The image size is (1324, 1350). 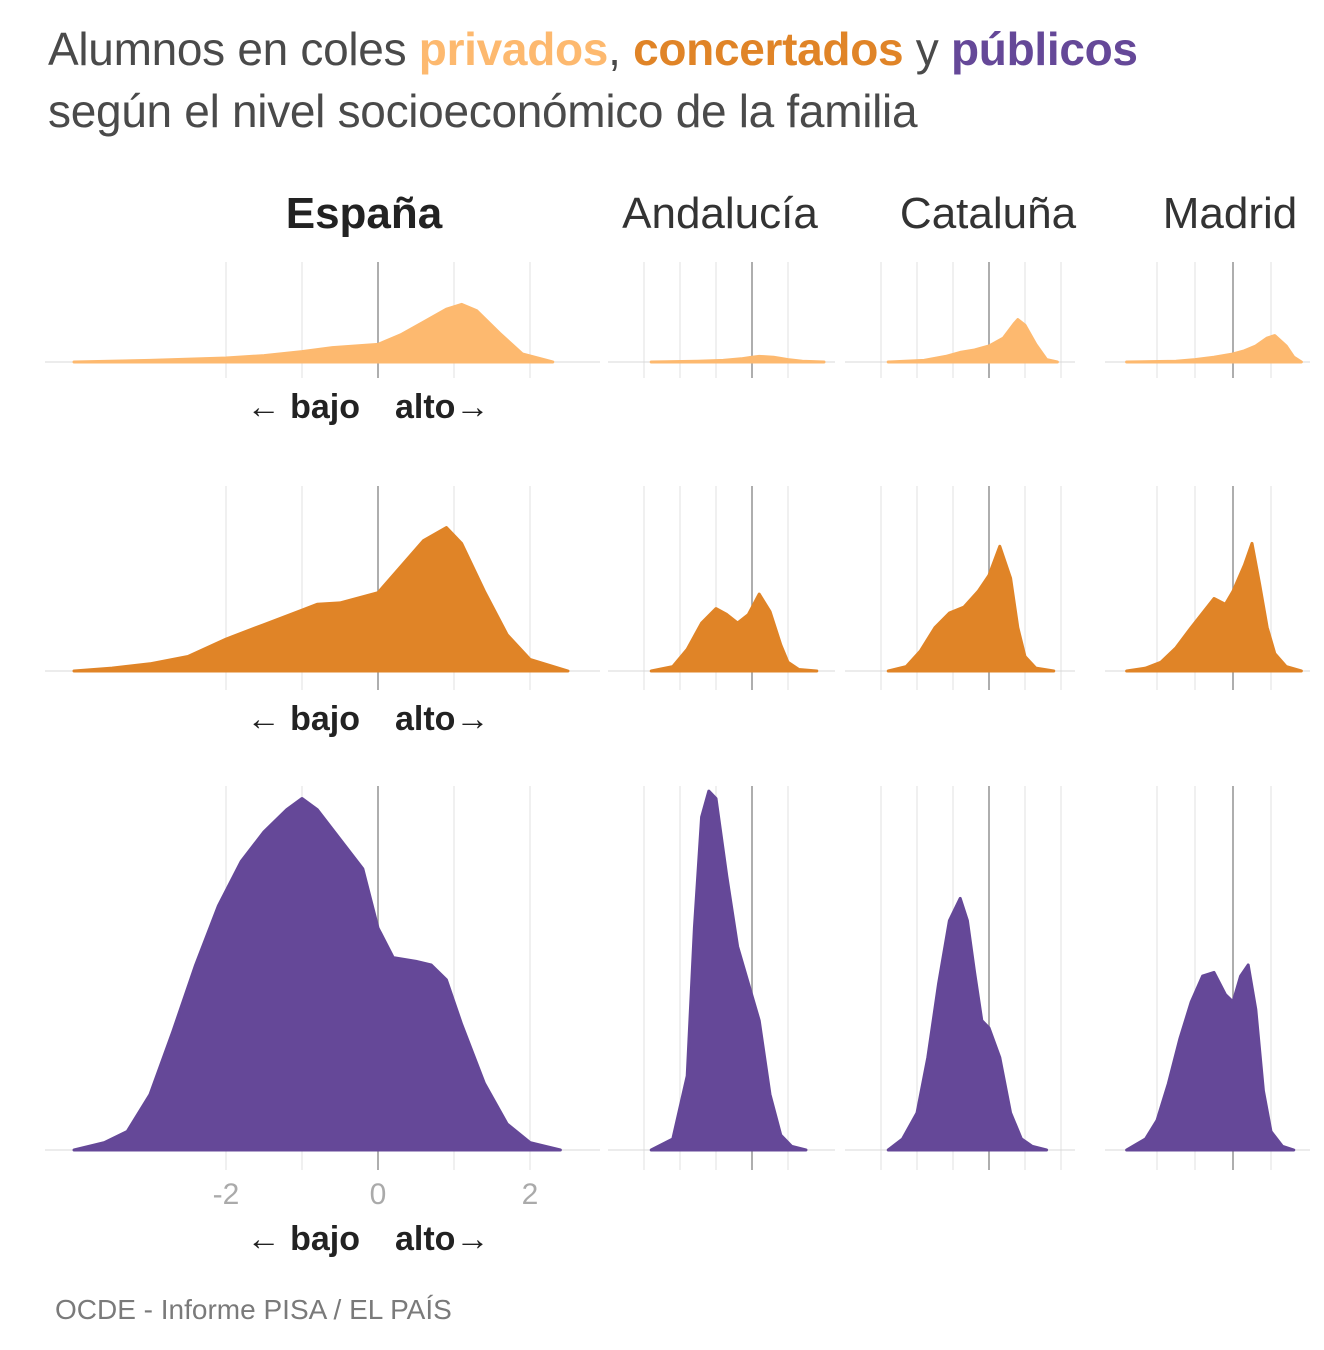 I want to click on density-publicos-madrid, so click(x=1210, y=1057).